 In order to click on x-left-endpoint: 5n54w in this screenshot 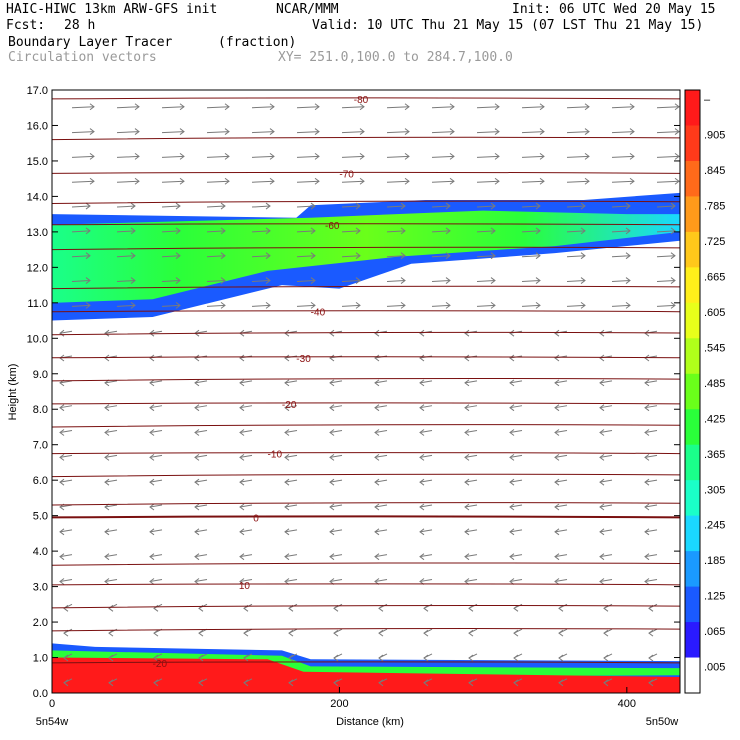, I will do `click(52, 722)`.